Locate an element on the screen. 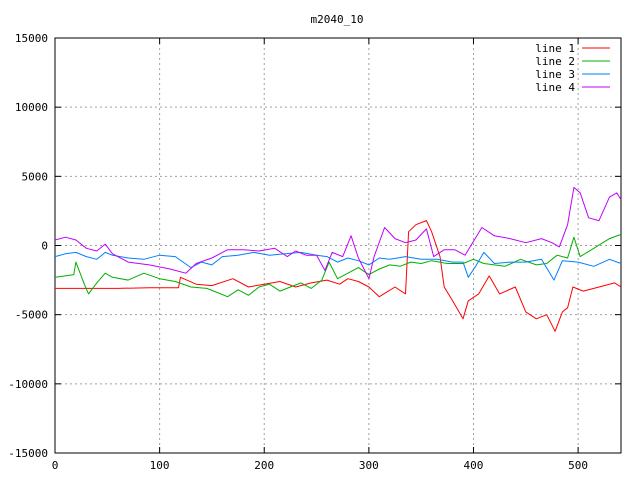  y-tick-label: 5000 is located at coordinates (35, 176).